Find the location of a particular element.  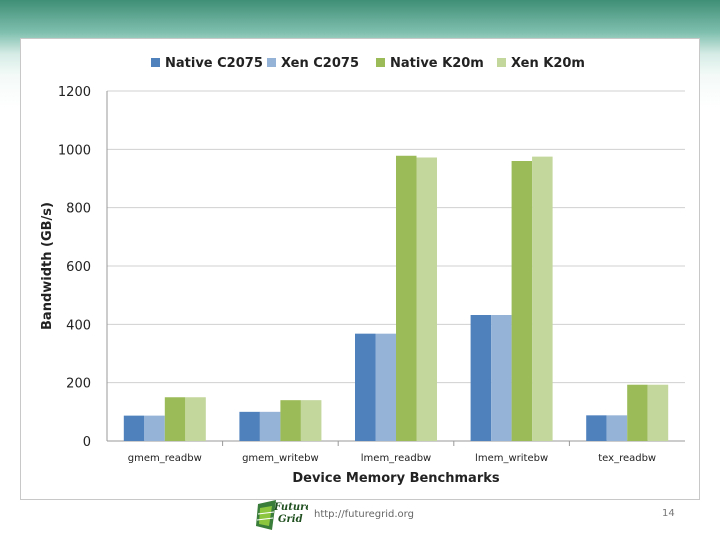

bar-tex_readbw-xen-c2075 is located at coordinates (617, 428).